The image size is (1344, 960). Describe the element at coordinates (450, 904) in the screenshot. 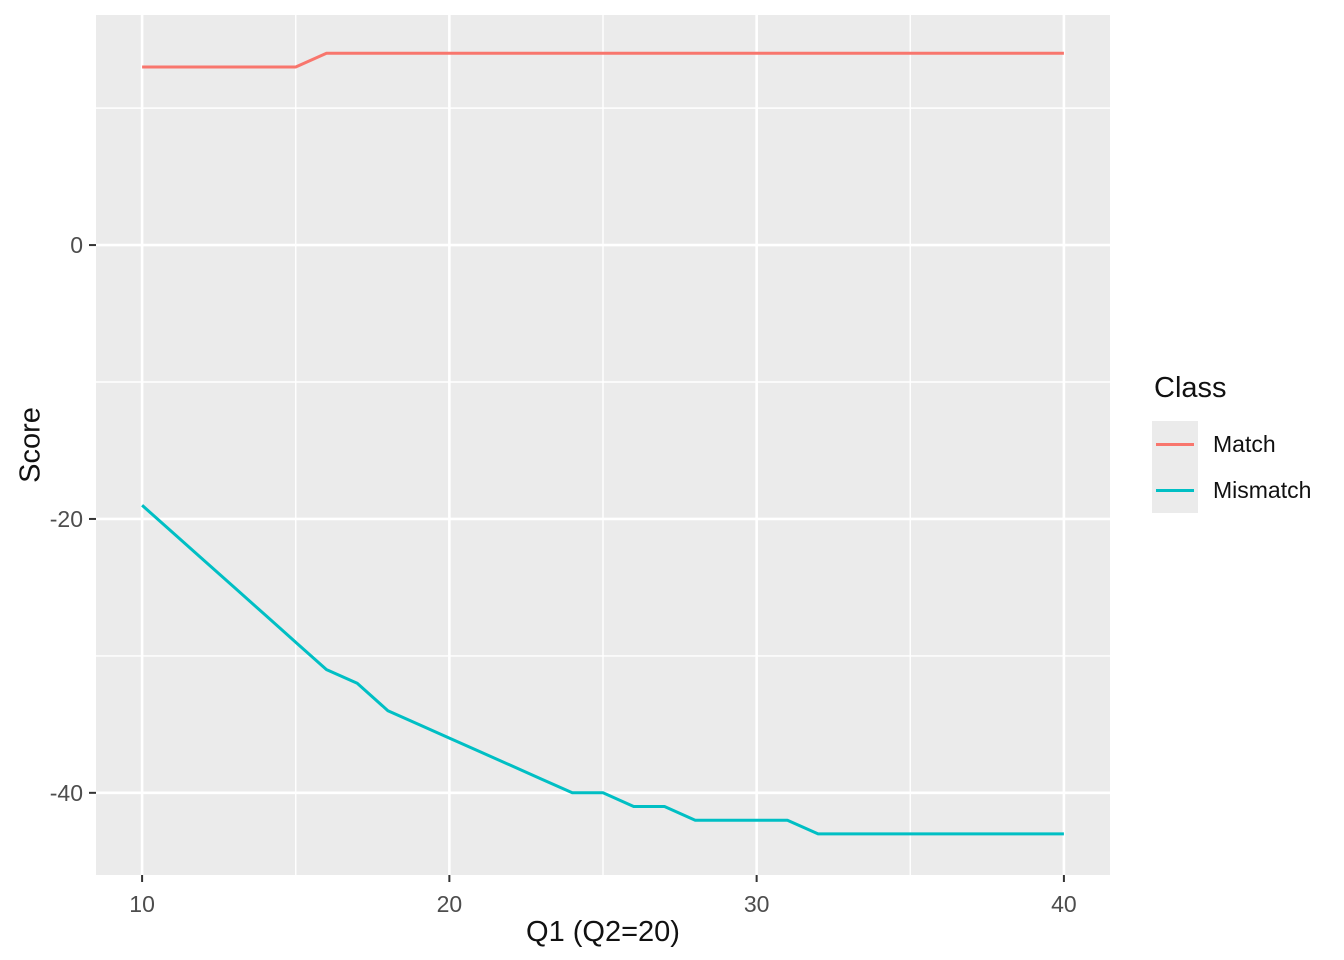

I see `x-tick-label: 20` at that location.